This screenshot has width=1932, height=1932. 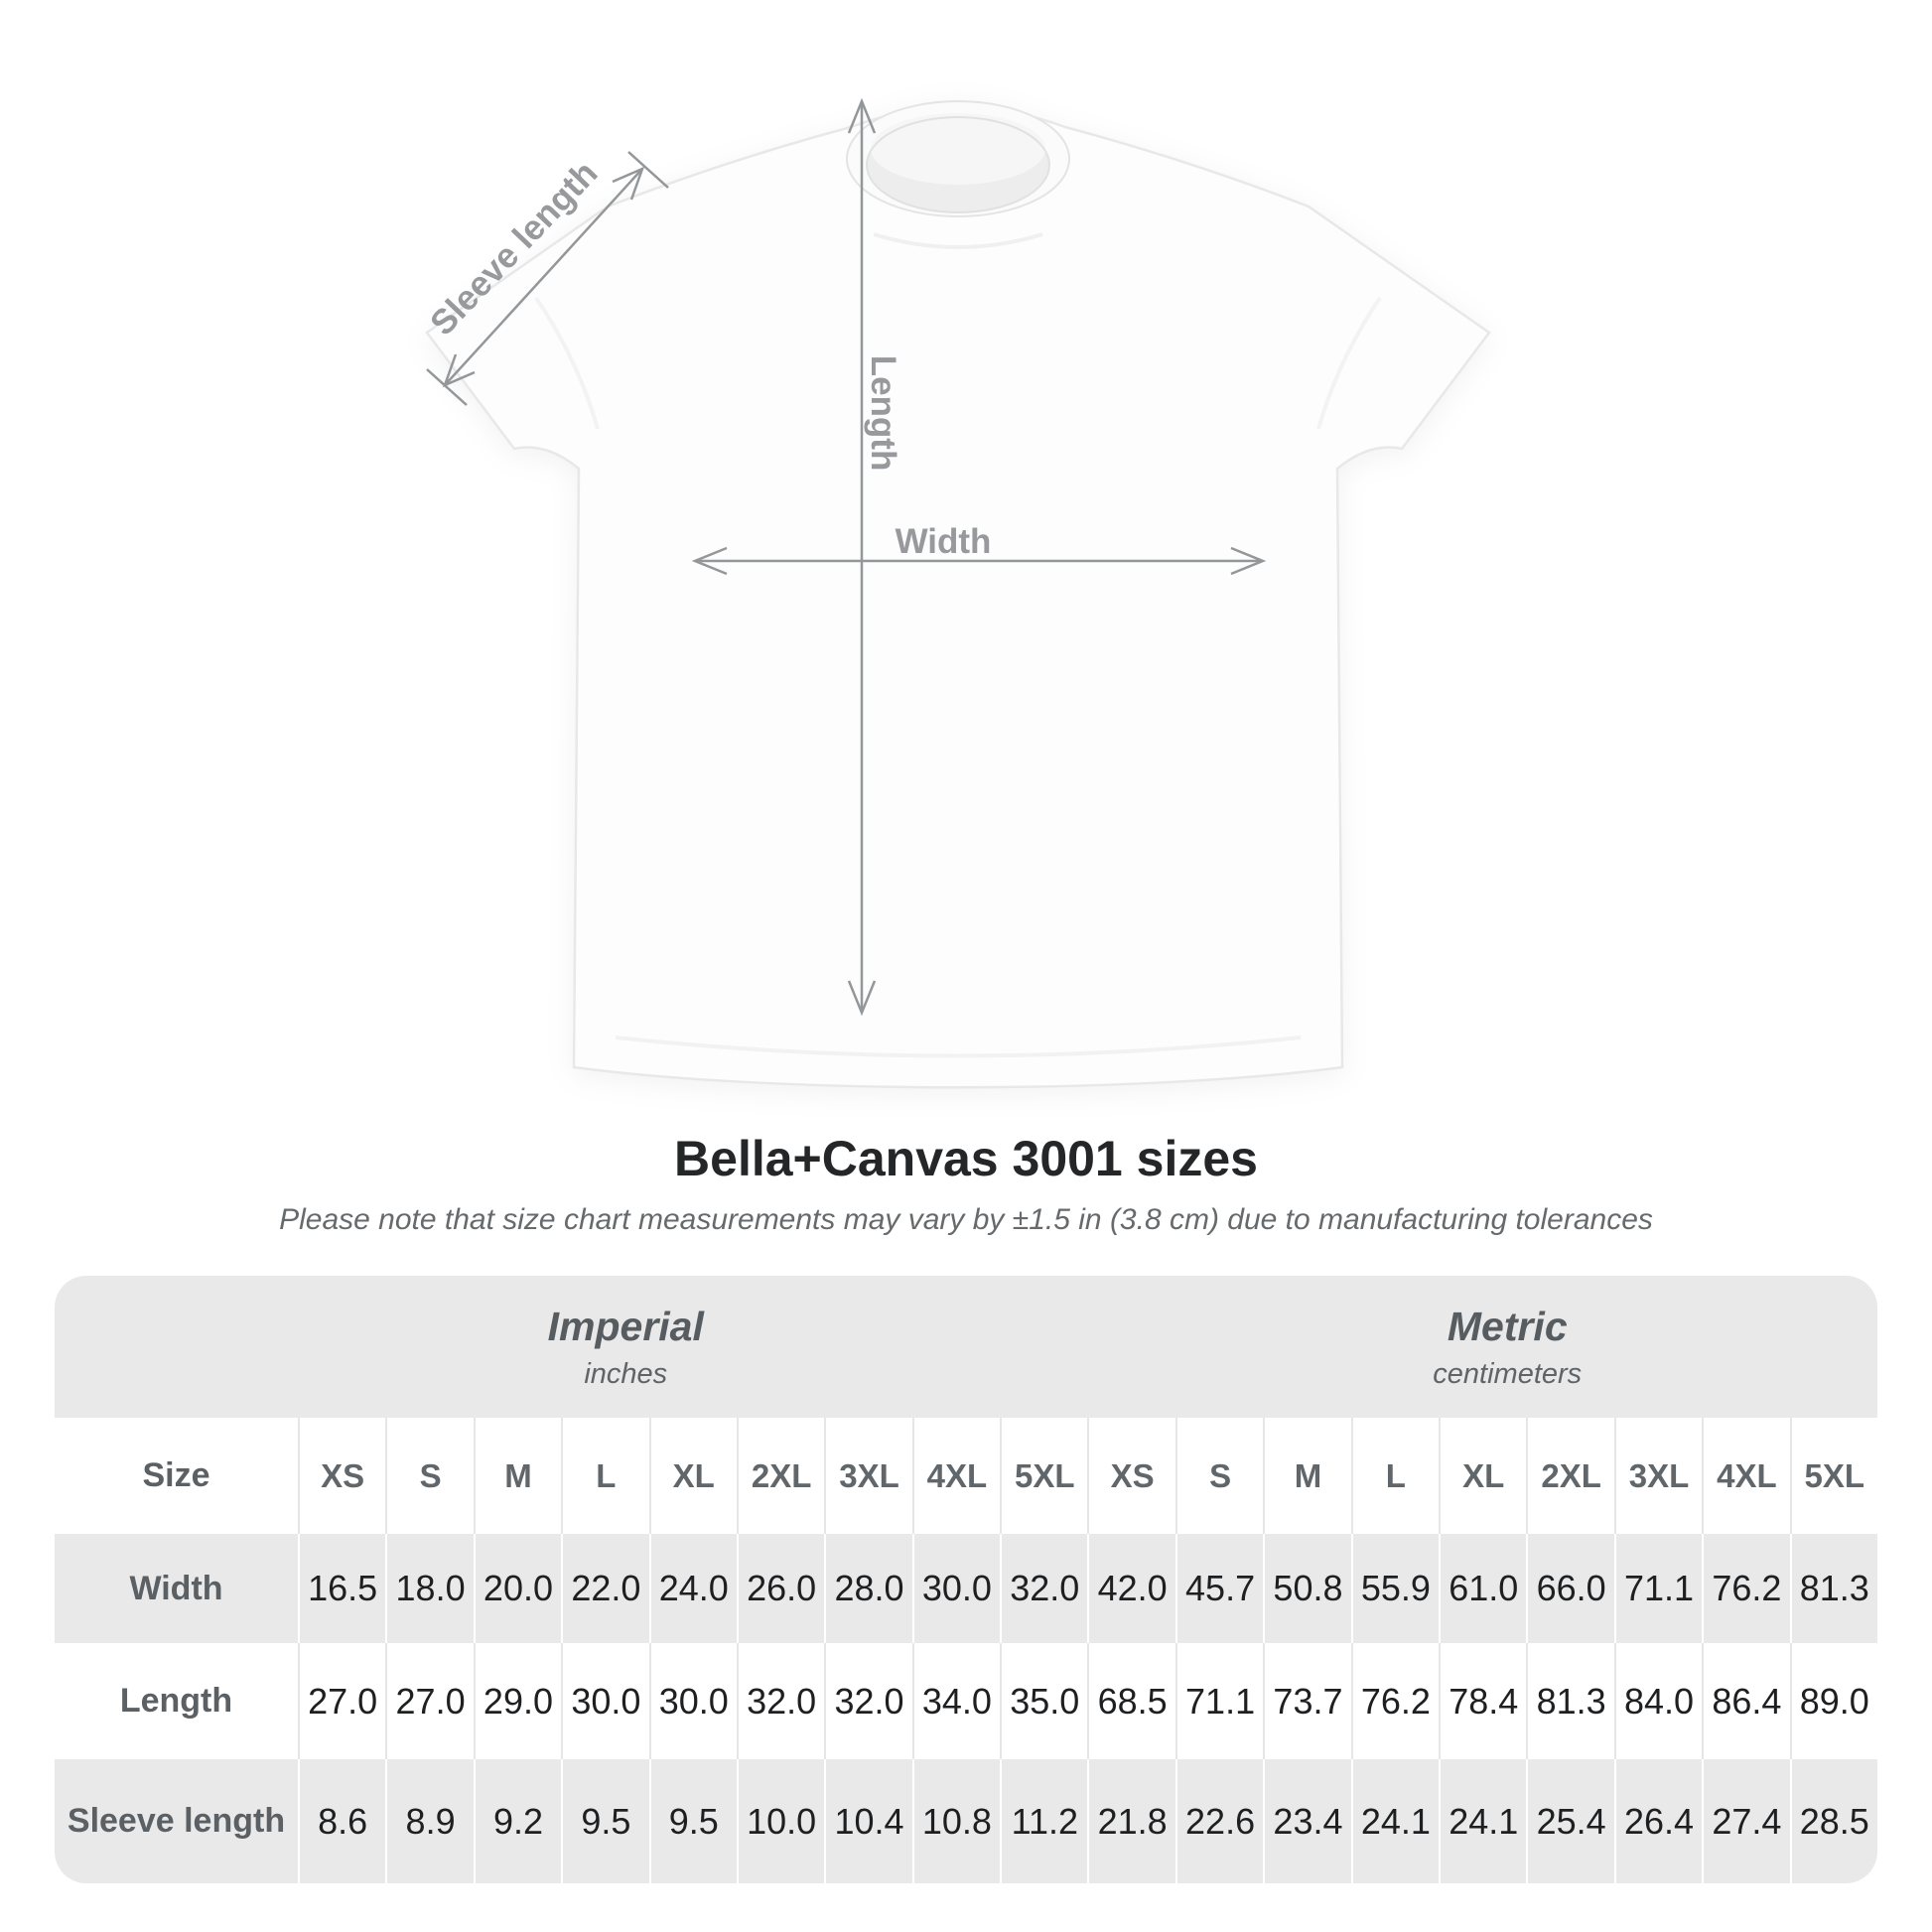 I want to click on sleeve-length-arrow, so click(x=548, y=278).